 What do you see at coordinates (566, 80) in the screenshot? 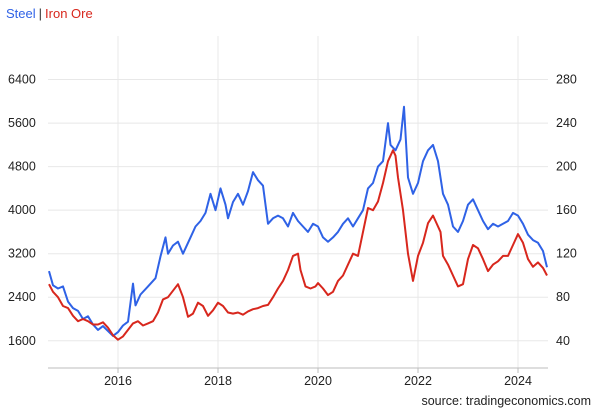
I see `y-right-tick-label: 280` at bounding box center [566, 80].